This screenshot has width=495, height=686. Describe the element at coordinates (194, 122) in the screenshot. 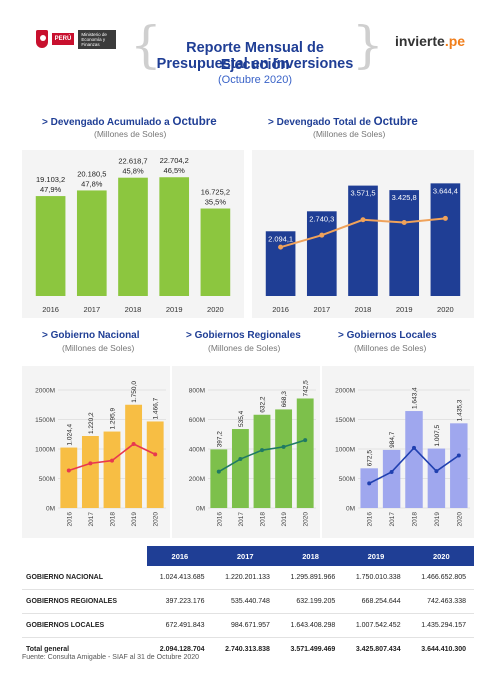

I see `acumulado-title-month: Octubre` at that location.